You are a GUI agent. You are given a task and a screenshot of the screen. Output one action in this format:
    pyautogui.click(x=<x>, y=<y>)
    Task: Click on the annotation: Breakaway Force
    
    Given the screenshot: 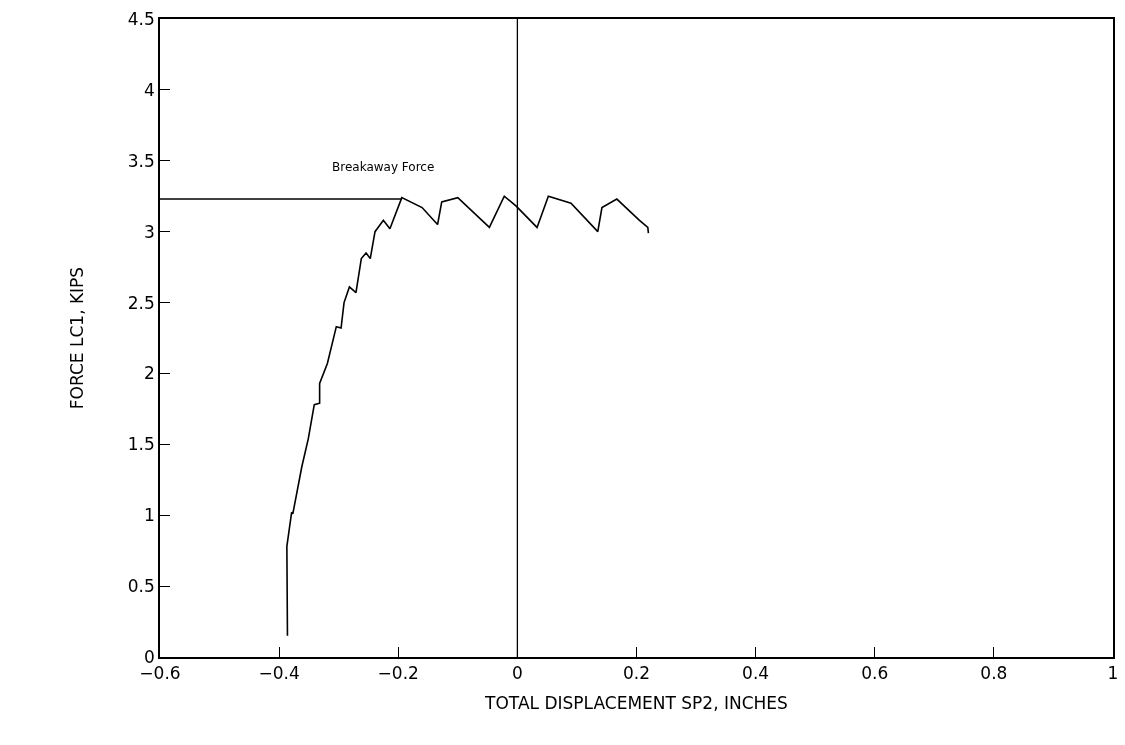 What is the action you would take?
    pyautogui.click(x=383, y=167)
    